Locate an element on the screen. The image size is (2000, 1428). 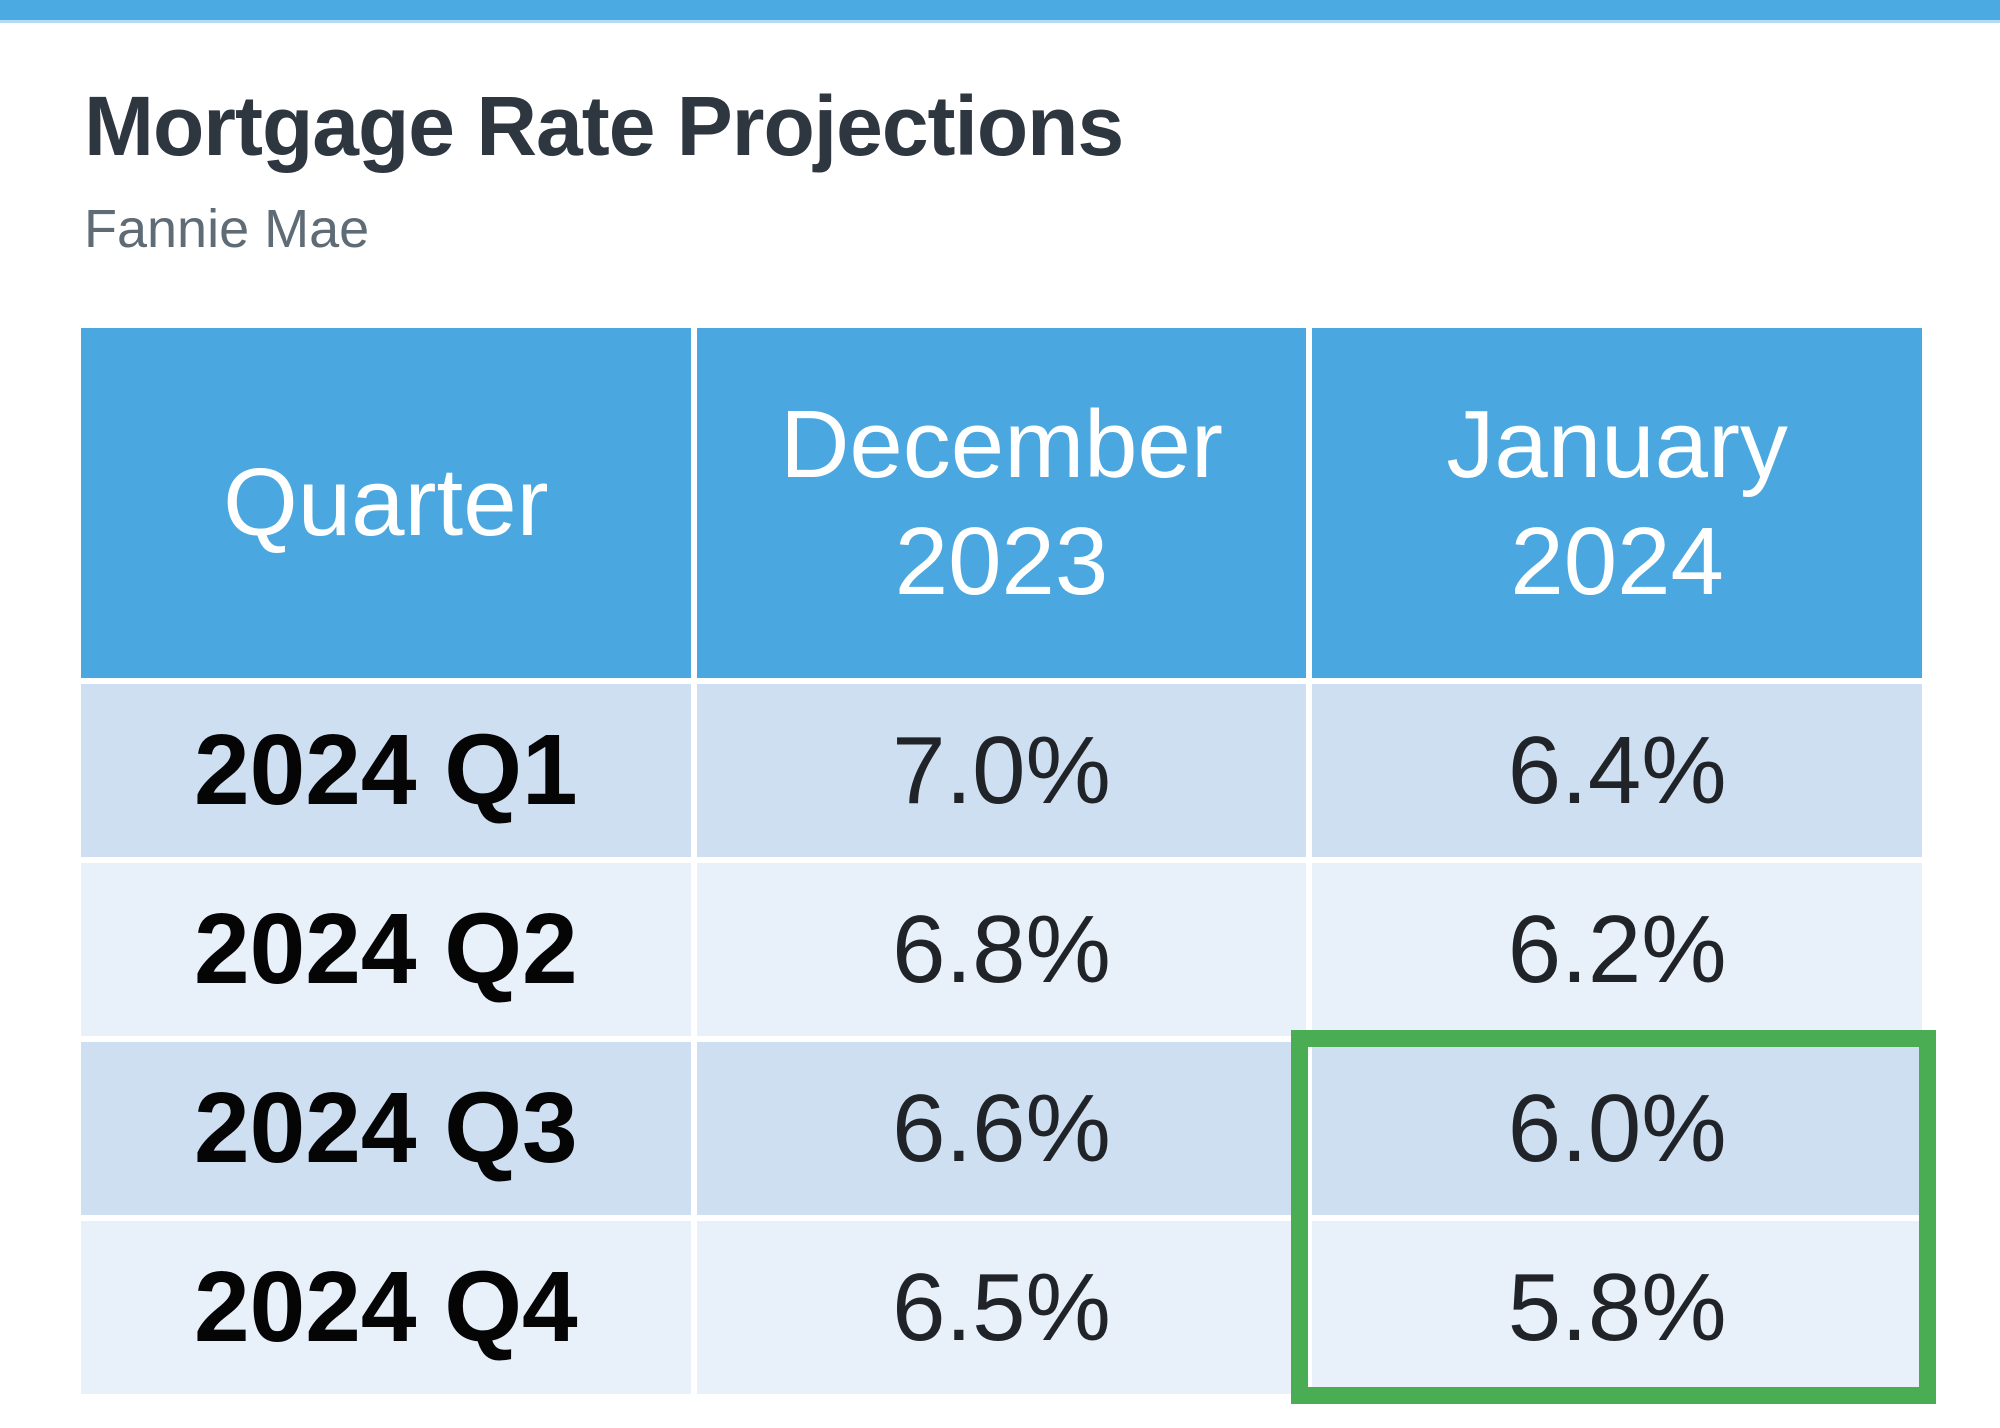
rate-cell-dec: 6.6% is located at coordinates (1001, 1128).